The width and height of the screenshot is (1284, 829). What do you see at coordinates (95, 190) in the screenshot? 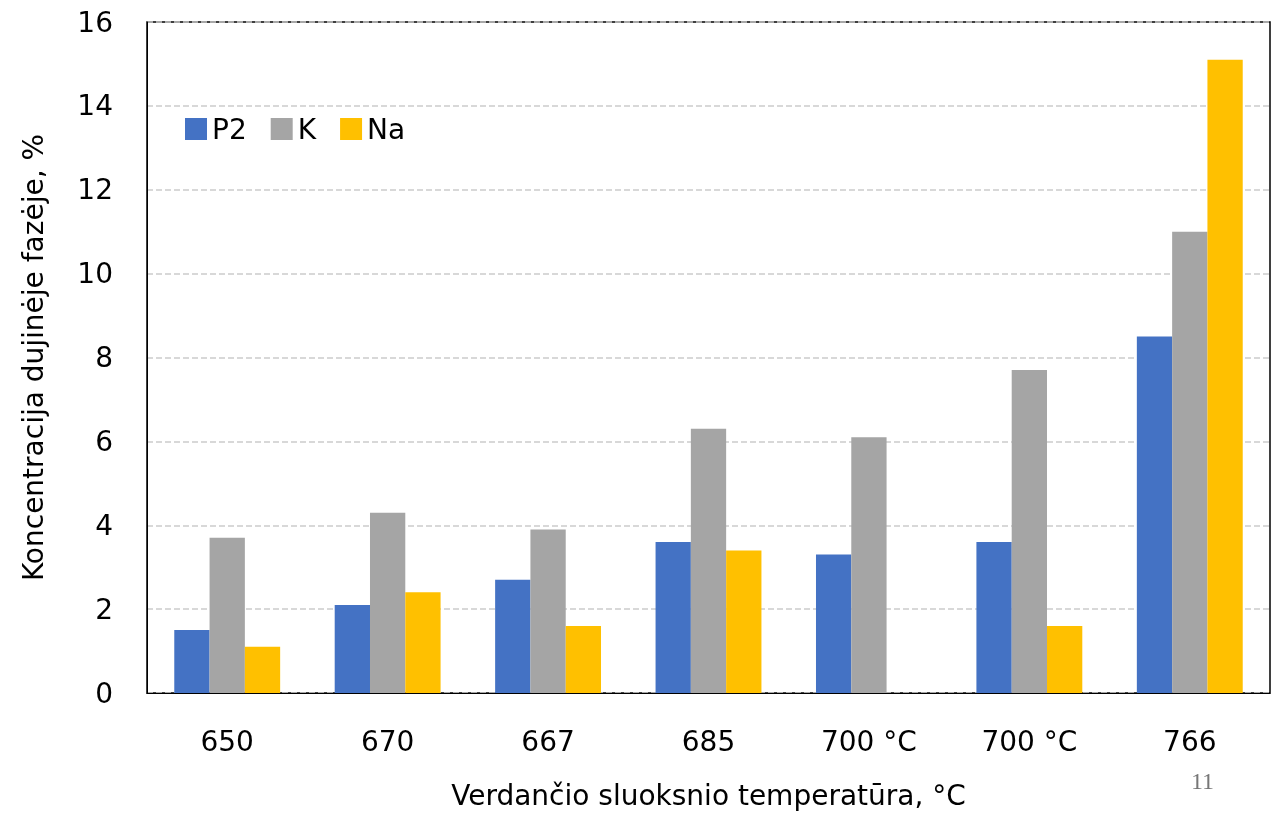
I see `y-tick-label: 12` at bounding box center [95, 190].